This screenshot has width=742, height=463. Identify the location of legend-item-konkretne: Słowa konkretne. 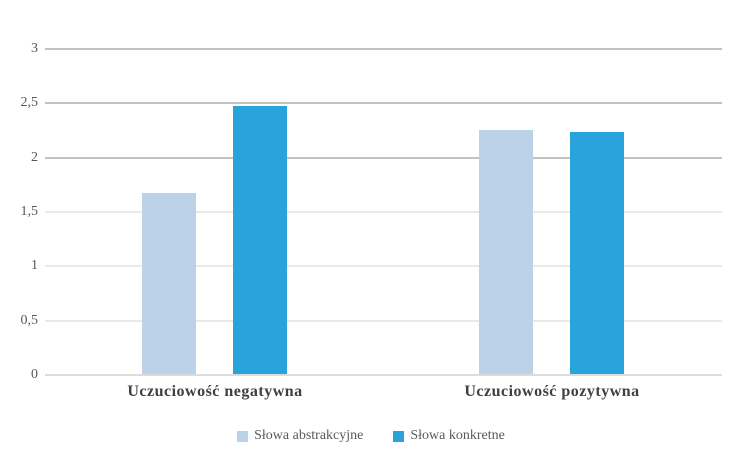
(449, 436).